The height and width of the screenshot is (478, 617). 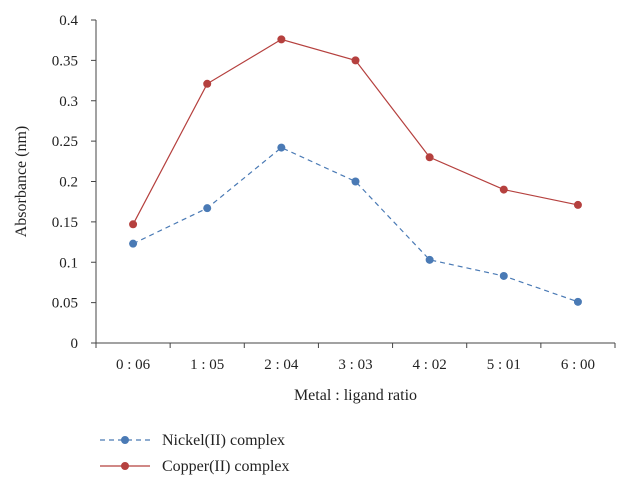 What do you see at coordinates (223, 440) in the screenshot?
I see `nickel-legend-label: Nickel(II) complex` at bounding box center [223, 440].